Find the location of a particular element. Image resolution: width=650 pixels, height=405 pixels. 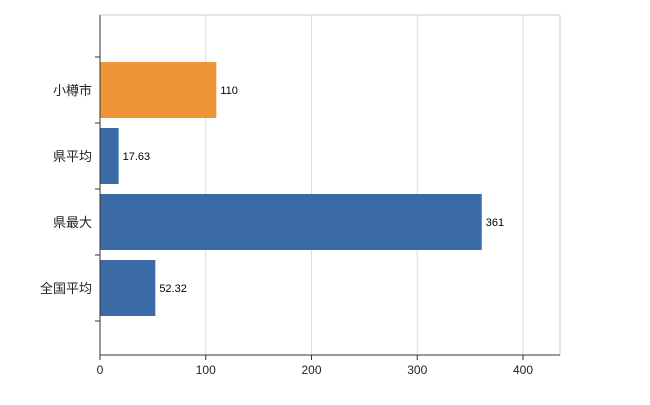

bar-value-label: 110 is located at coordinates (229, 91).